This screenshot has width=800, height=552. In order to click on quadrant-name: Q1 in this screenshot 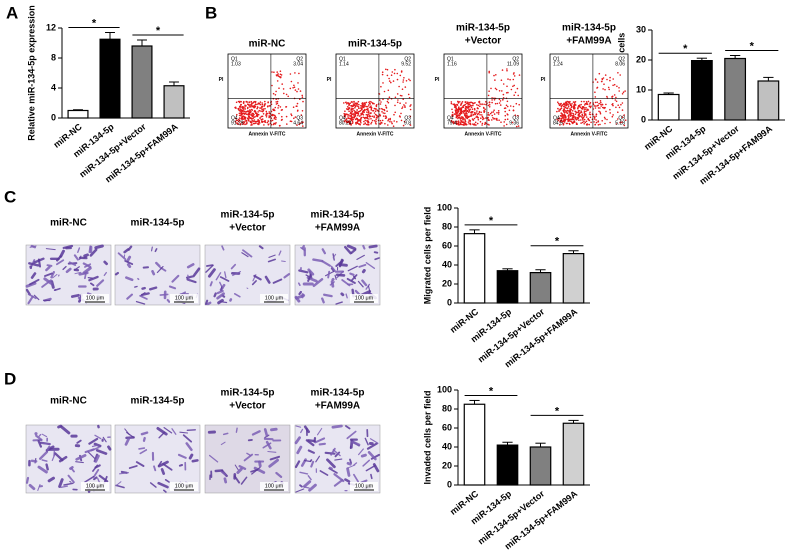, I will do `click(556, 59)`.